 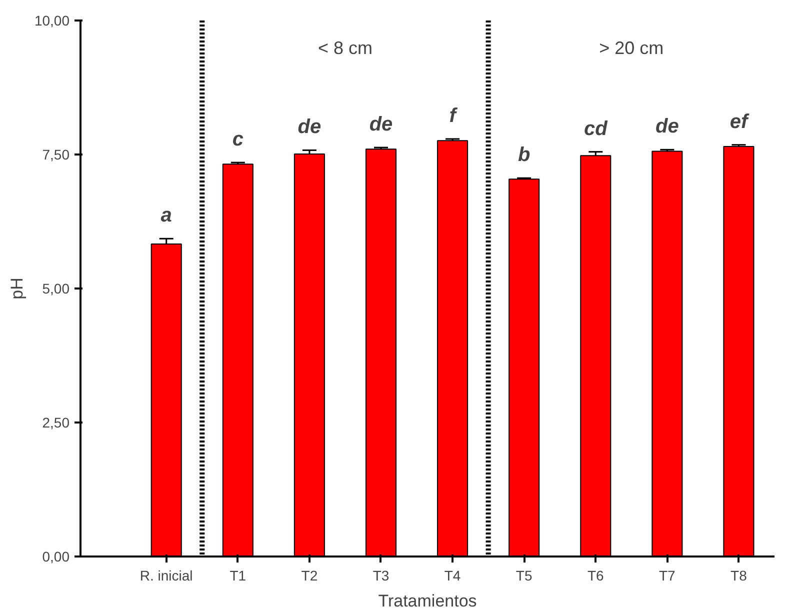 I want to click on x-tick-label: T4, so click(x=452, y=576).